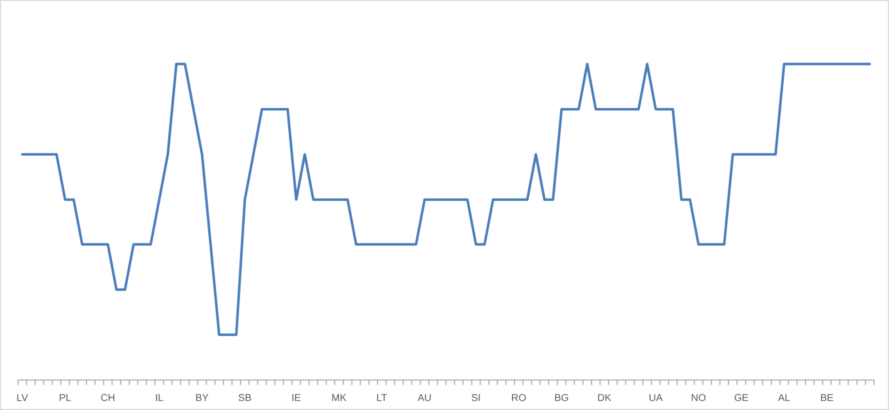 The height and width of the screenshot is (410, 889). Describe the element at coordinates (65, 398) in the screenshot. I see `x-tick-label: PL` at that location.